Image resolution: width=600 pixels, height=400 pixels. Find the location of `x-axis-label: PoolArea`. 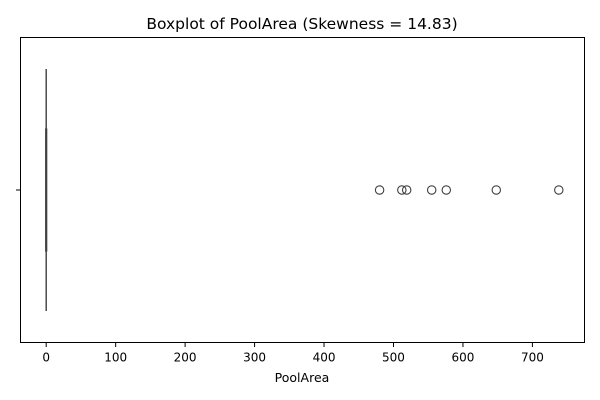

x-axis-label: PoolArea is located at coordinates (302, 377).